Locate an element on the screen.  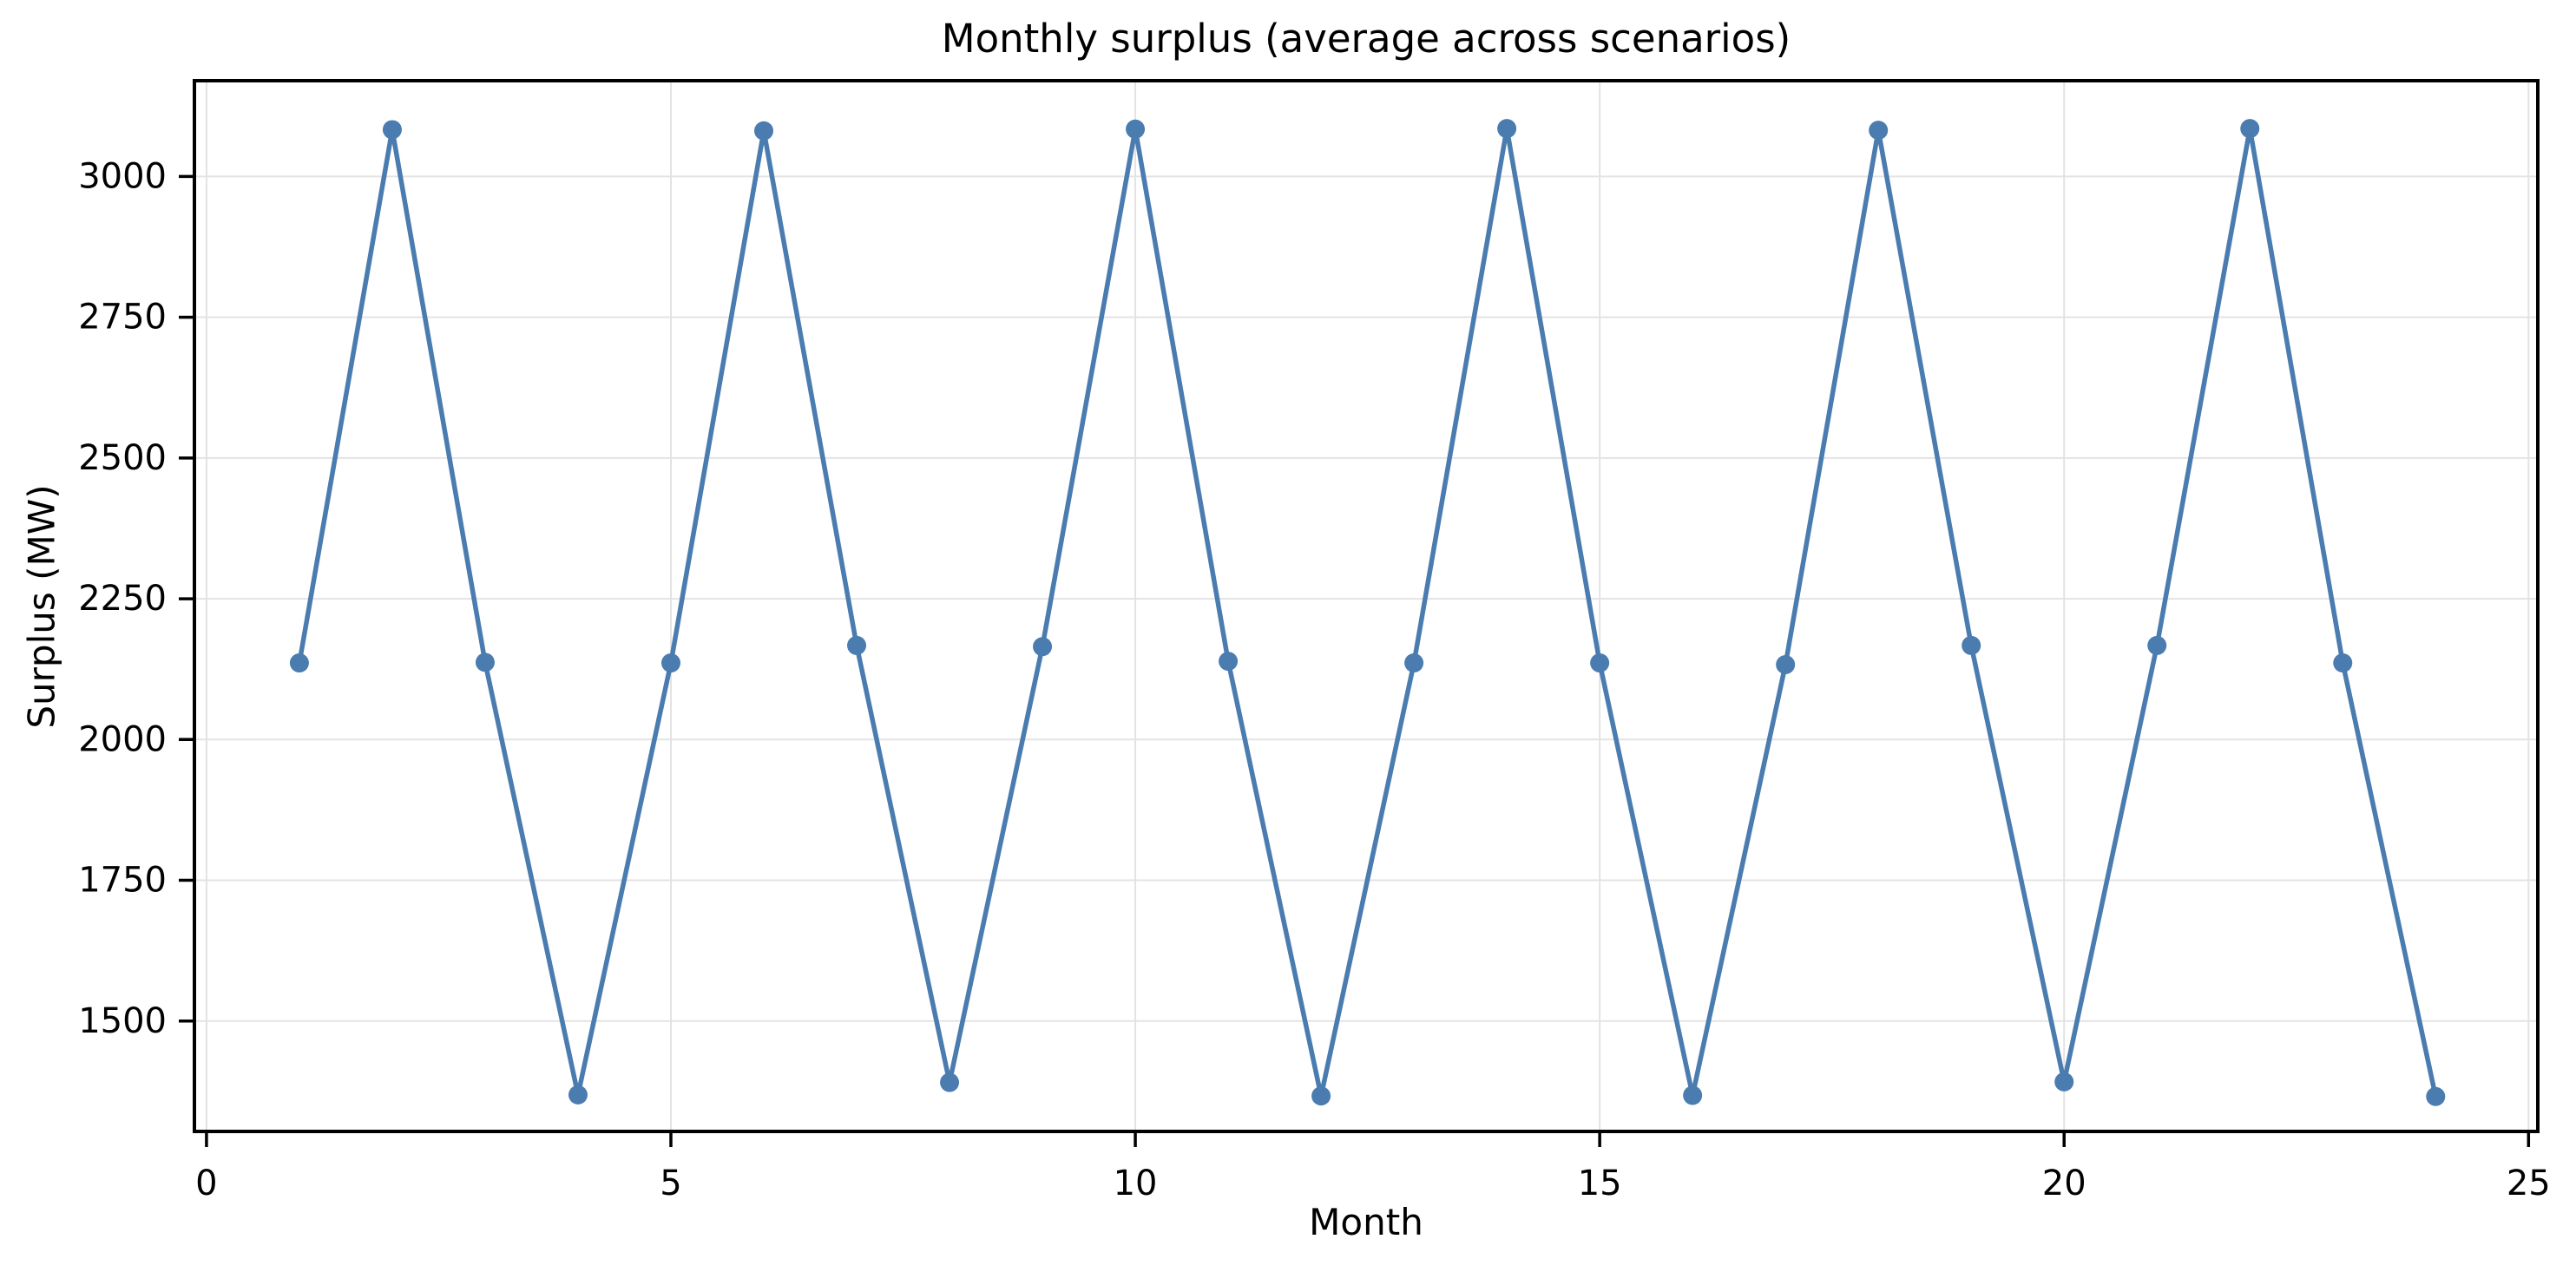
y-tick-label: 2000 is located at coordinates (123, 739).